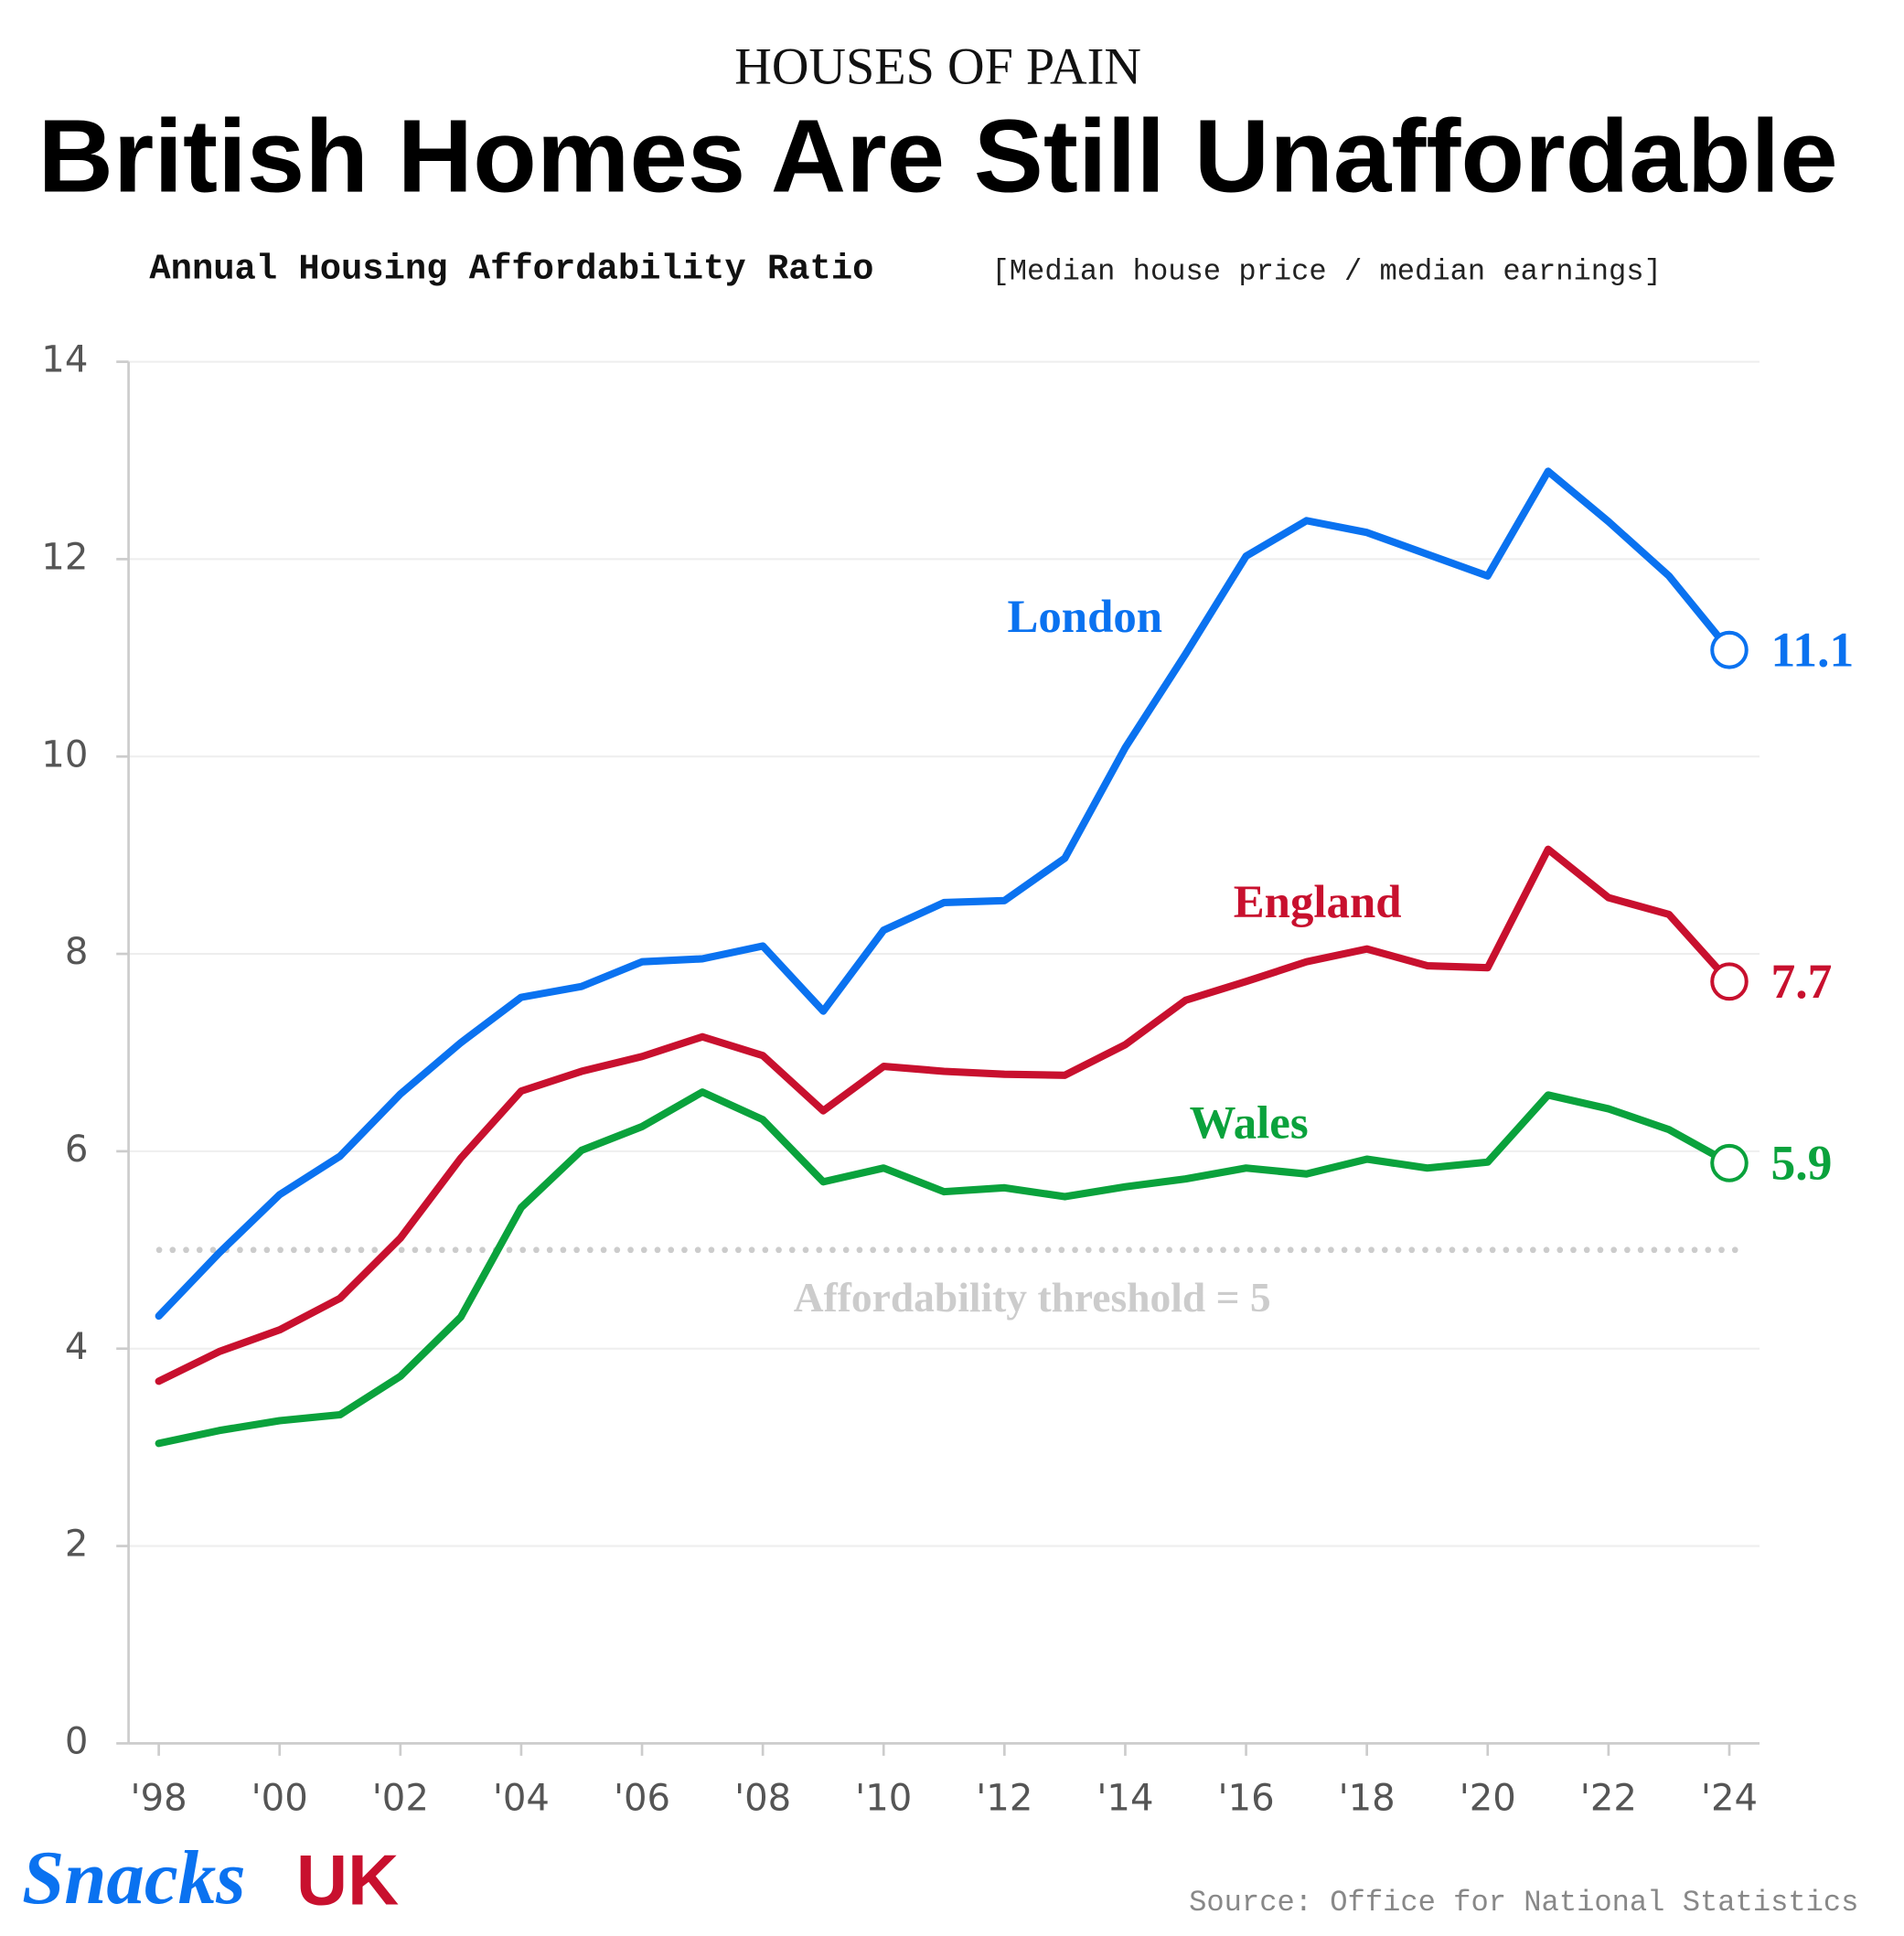  I want to click on x-tick-label: '18, so click(1367, 1797).